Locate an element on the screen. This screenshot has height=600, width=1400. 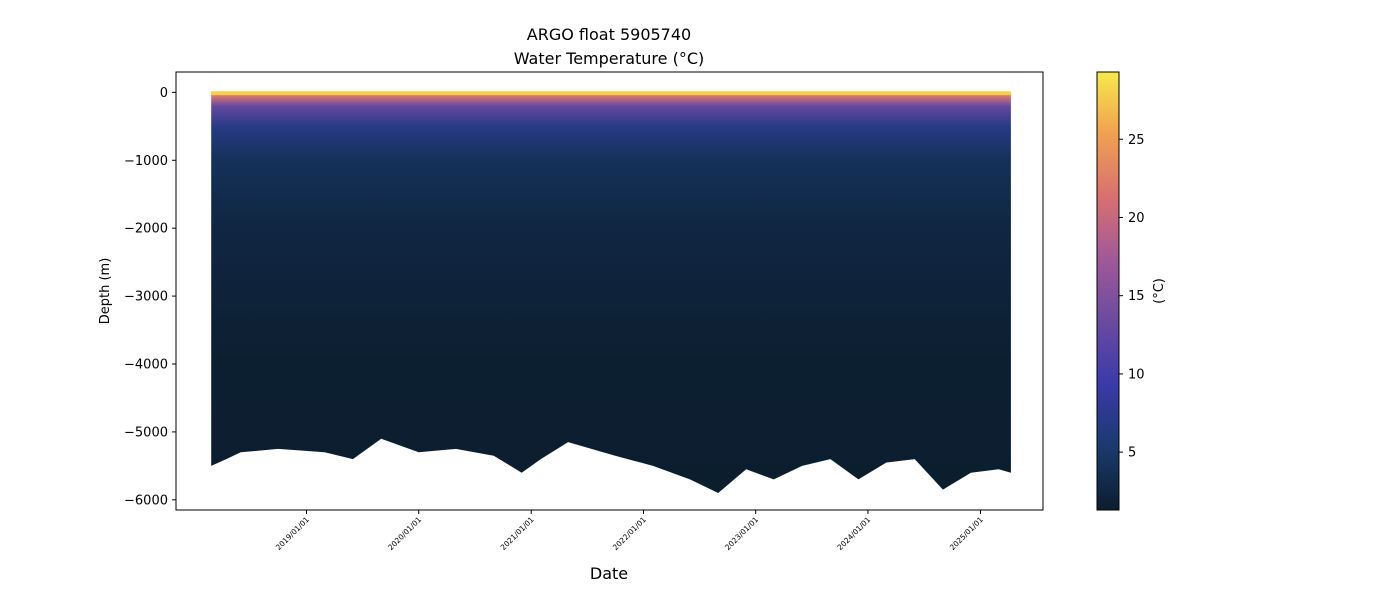
x-tick-label: 2020/01/01 is located at coordinates (404, 533).